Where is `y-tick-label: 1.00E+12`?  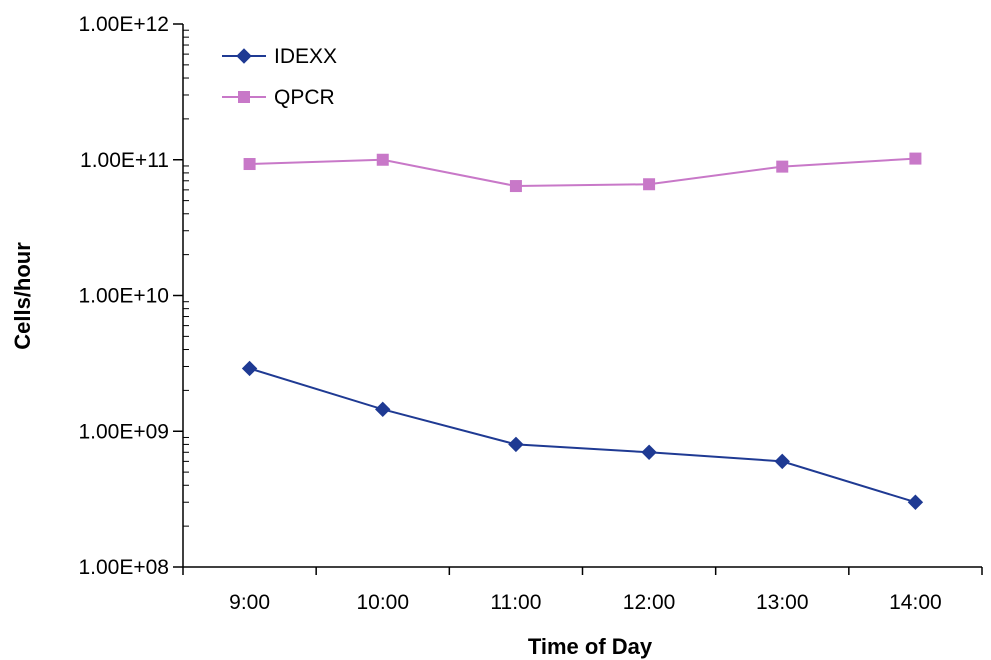 y-tick-label: 1.00E+12 is located at coordinates (123, 24).